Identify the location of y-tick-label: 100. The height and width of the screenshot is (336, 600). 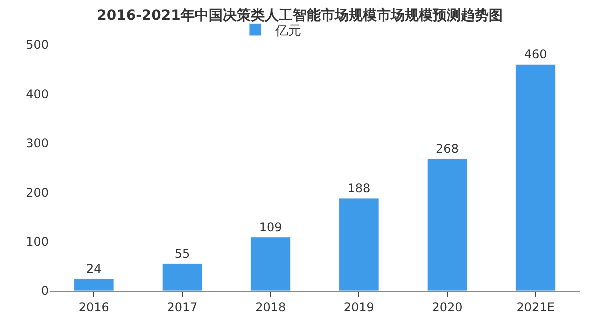
(37, 242).